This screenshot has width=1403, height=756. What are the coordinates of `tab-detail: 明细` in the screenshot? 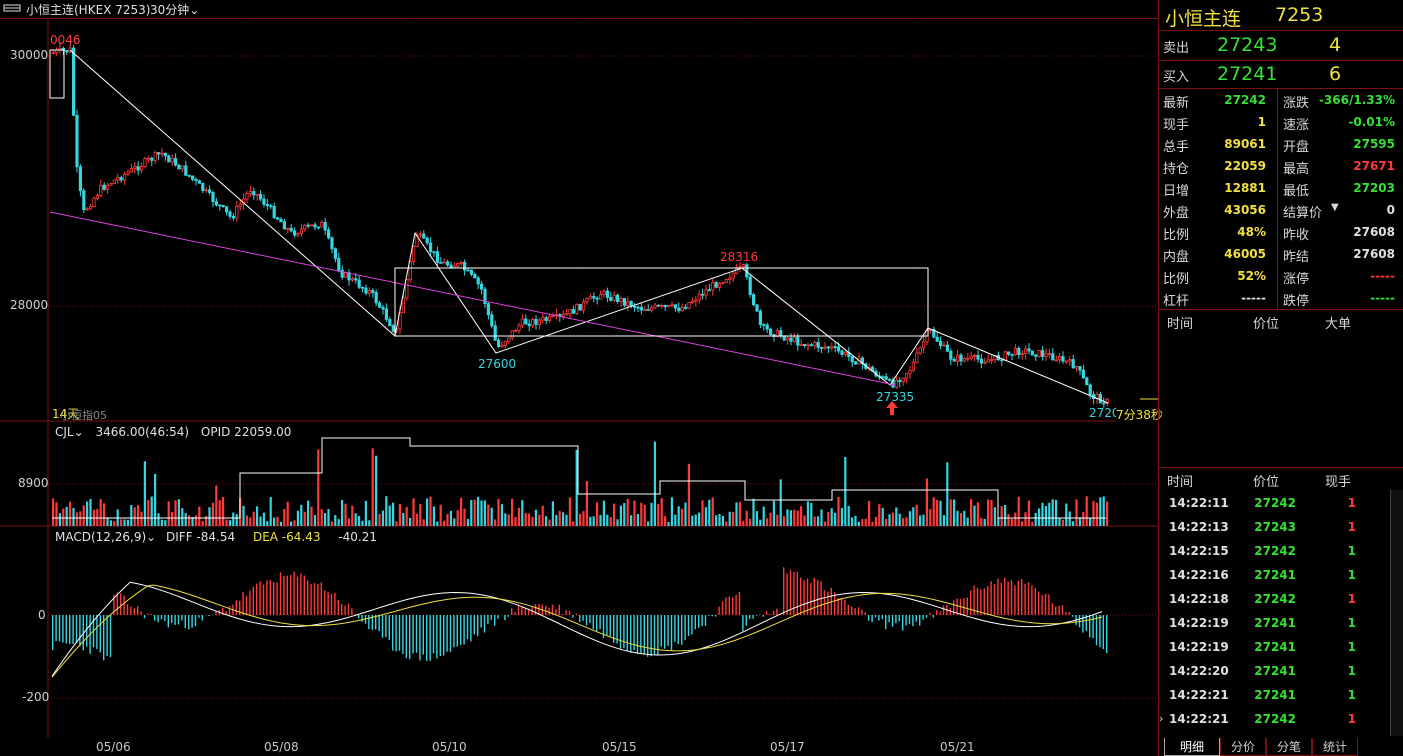 It's located at (1192, 747).